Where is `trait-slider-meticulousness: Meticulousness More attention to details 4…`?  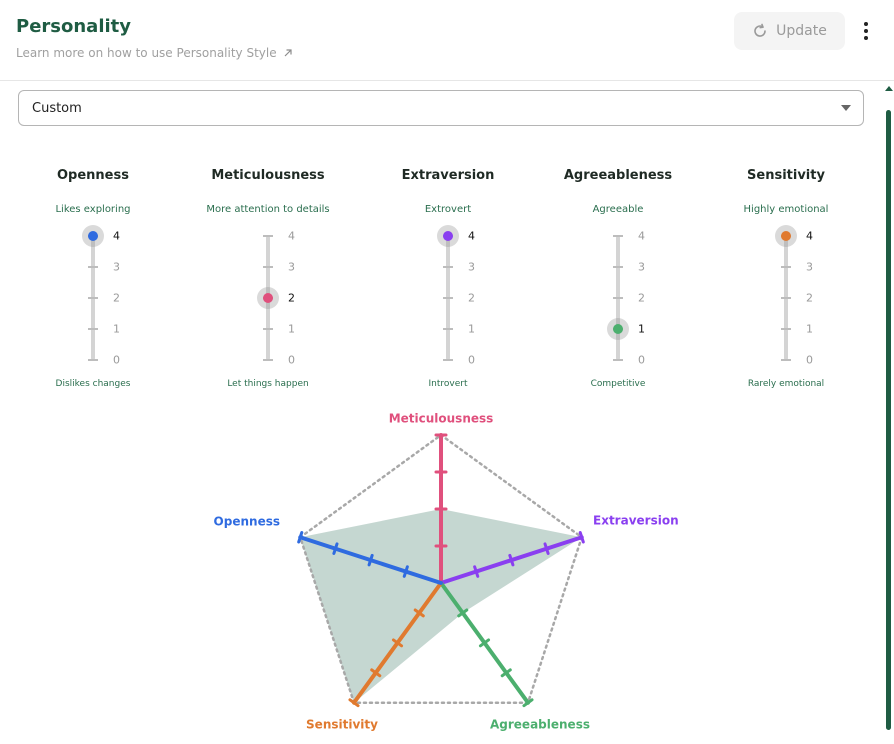
trait-slider-meticulousness: Meticulousness More attention to details 4… is located at coordinates (268, 280).